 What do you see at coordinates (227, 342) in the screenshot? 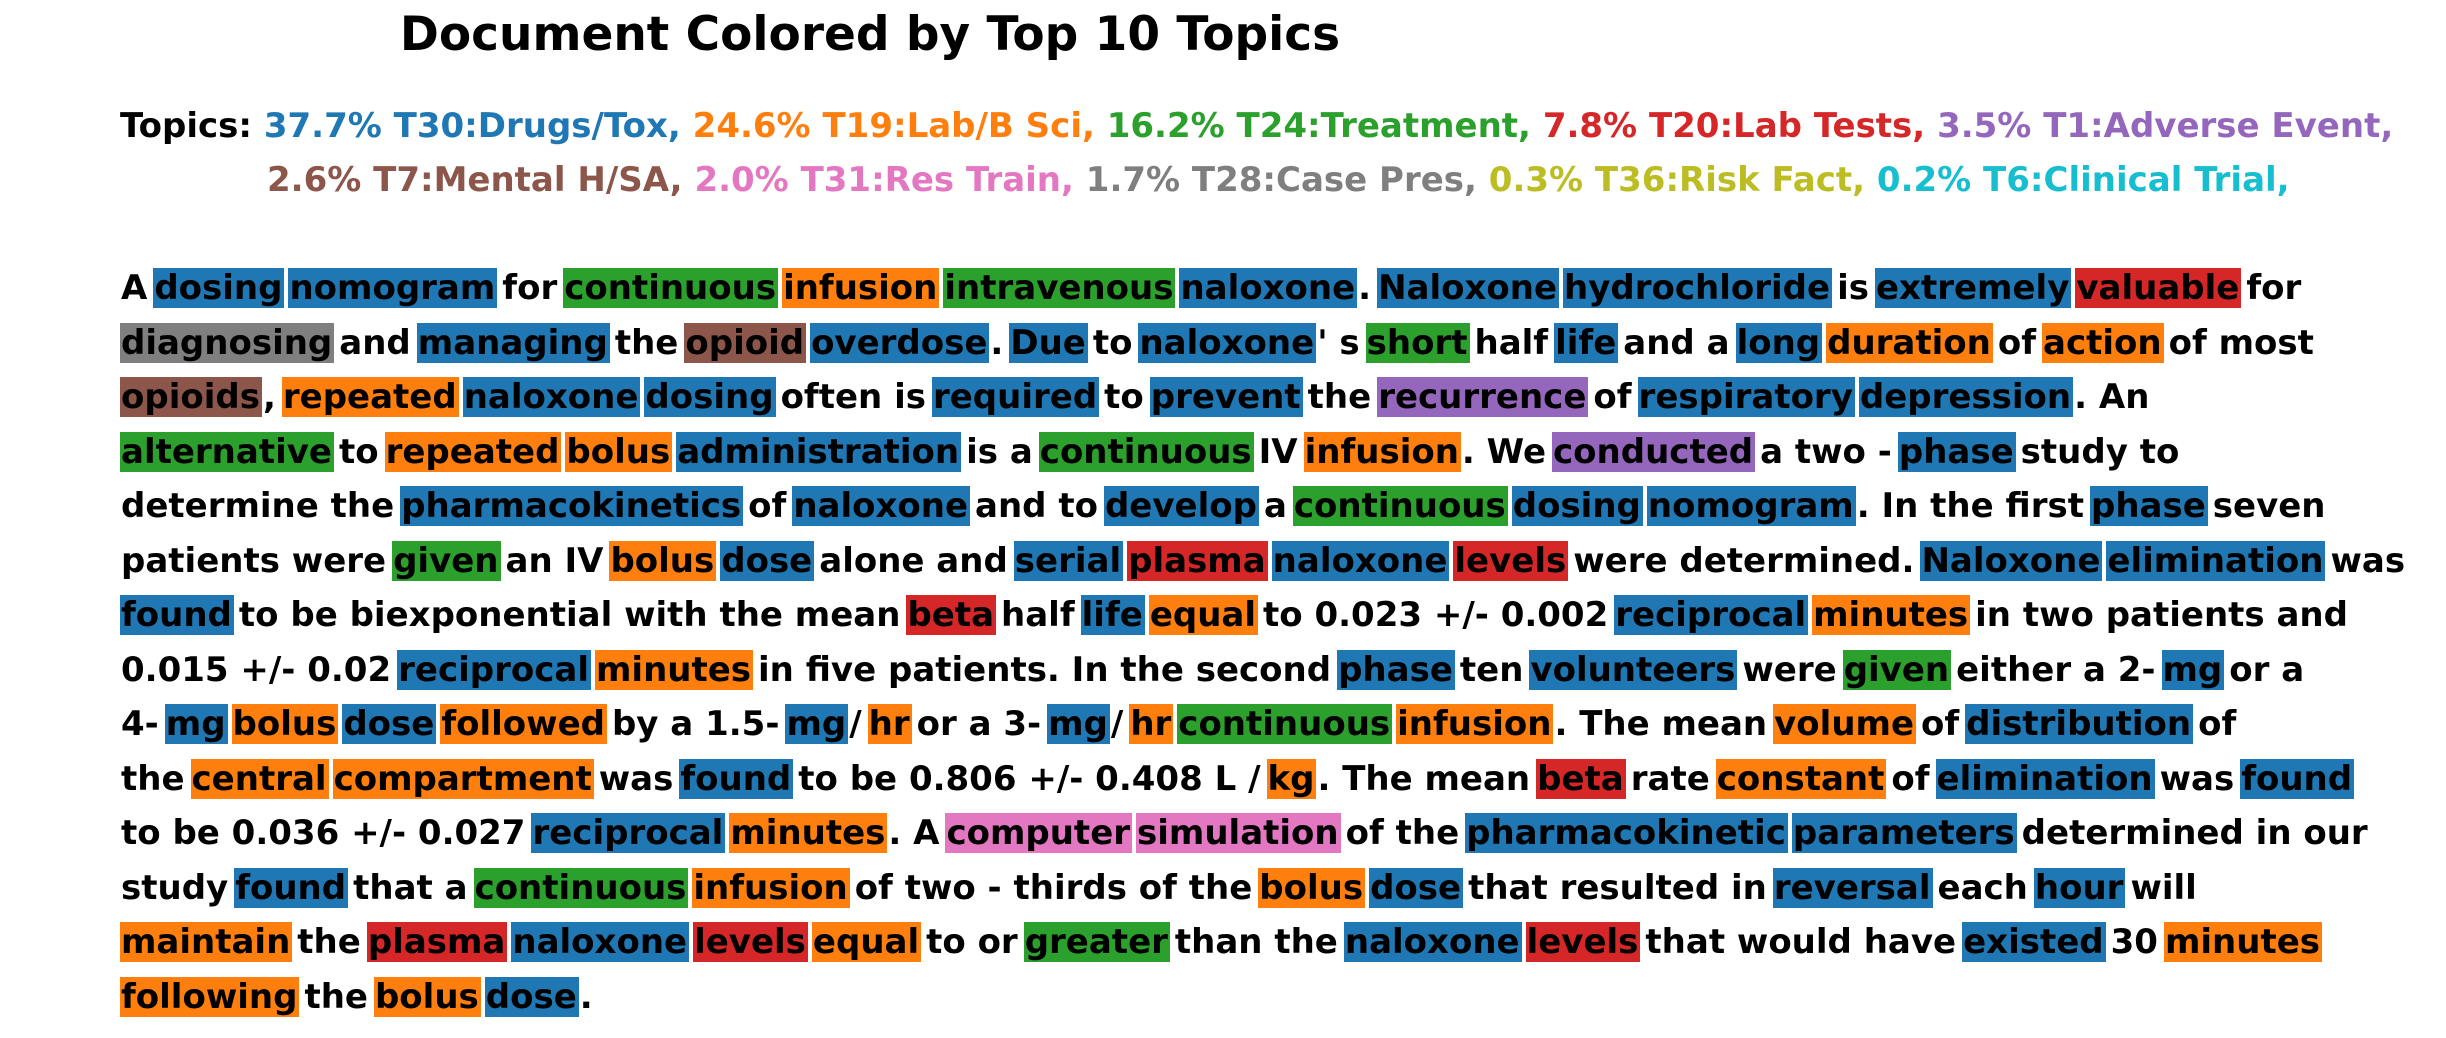
I see `highlighted-word-t28: diagnosing` at bounding box center [227, 342].